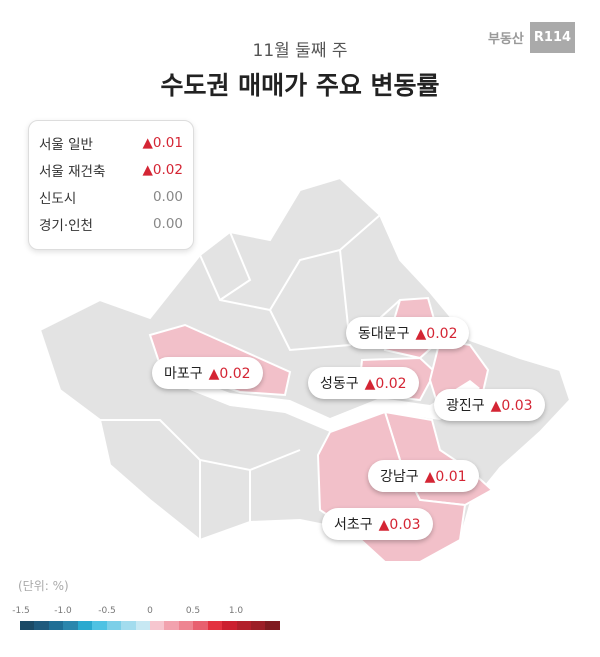 This screenshot has height=657, width=600. I want to click on logo: 부동산 R114, so click(532, 37).